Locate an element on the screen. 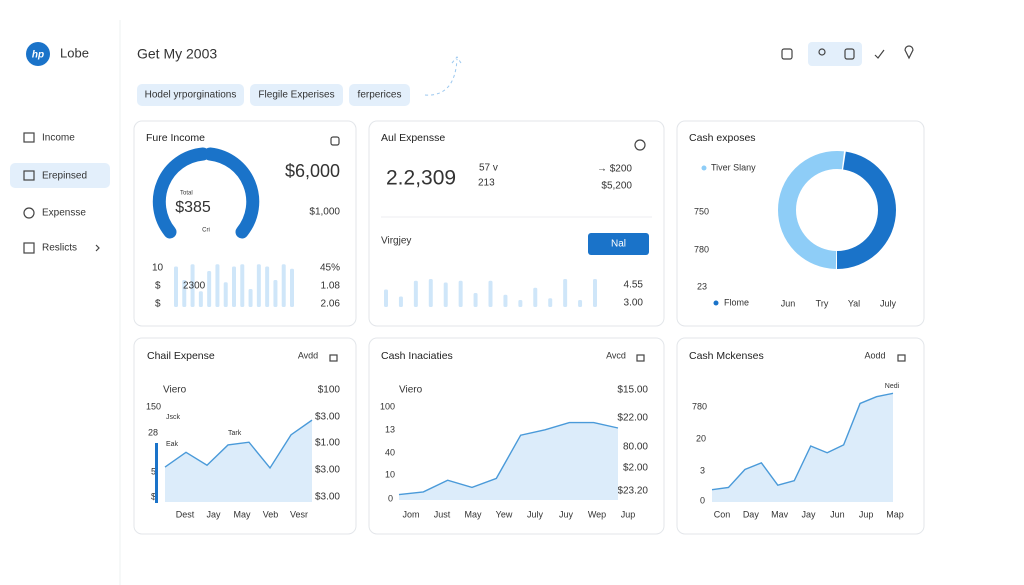 This screenshot has width=1024, height=585. x-label: May is located at coordinates (242, 514).